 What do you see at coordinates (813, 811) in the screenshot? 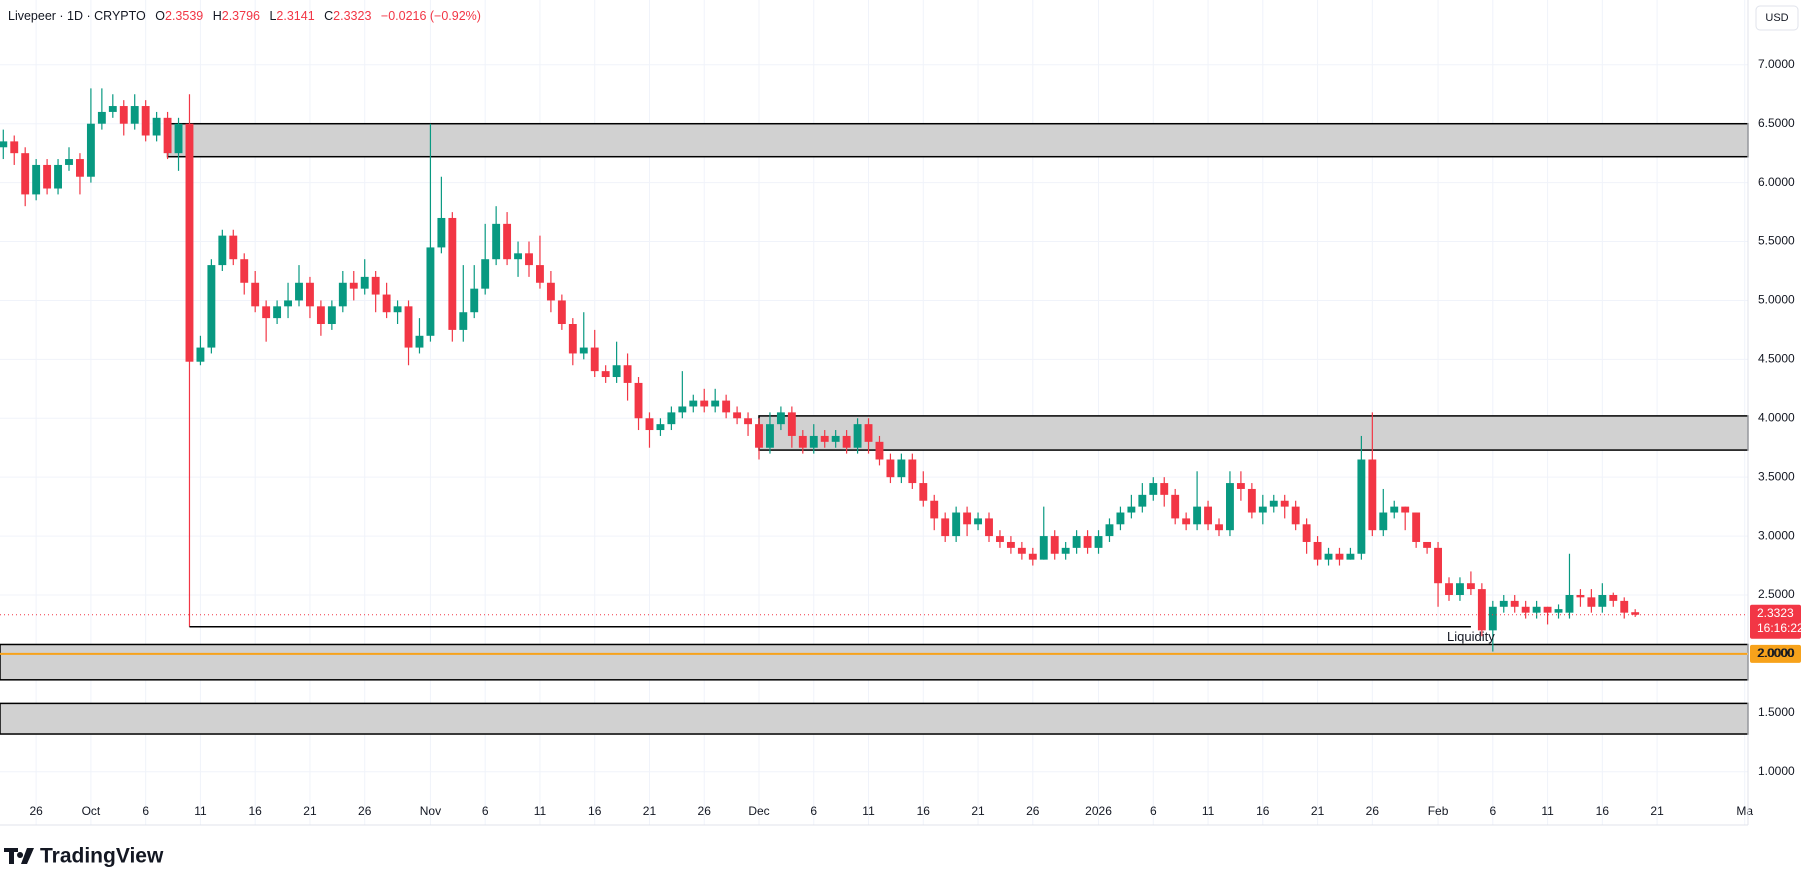
I see `x-tick-label: 6` at bounding box center [813, 811].